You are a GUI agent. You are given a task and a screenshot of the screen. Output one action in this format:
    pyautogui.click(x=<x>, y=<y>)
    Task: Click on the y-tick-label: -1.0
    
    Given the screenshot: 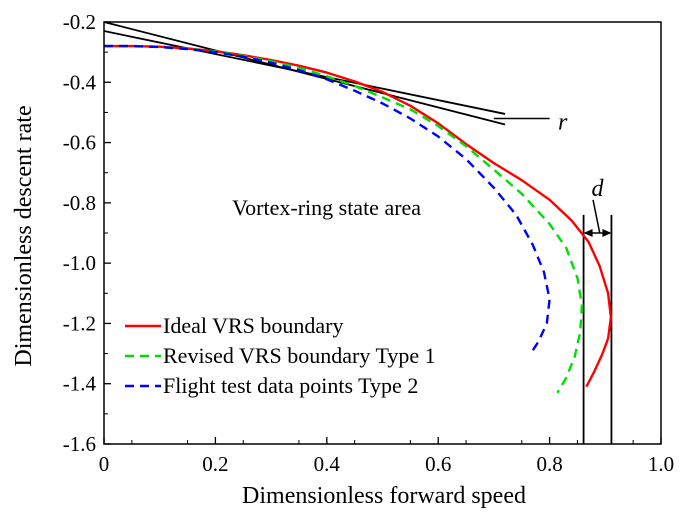 What is the action you would take?
    pyautogui.click(x=79, y=263)
    